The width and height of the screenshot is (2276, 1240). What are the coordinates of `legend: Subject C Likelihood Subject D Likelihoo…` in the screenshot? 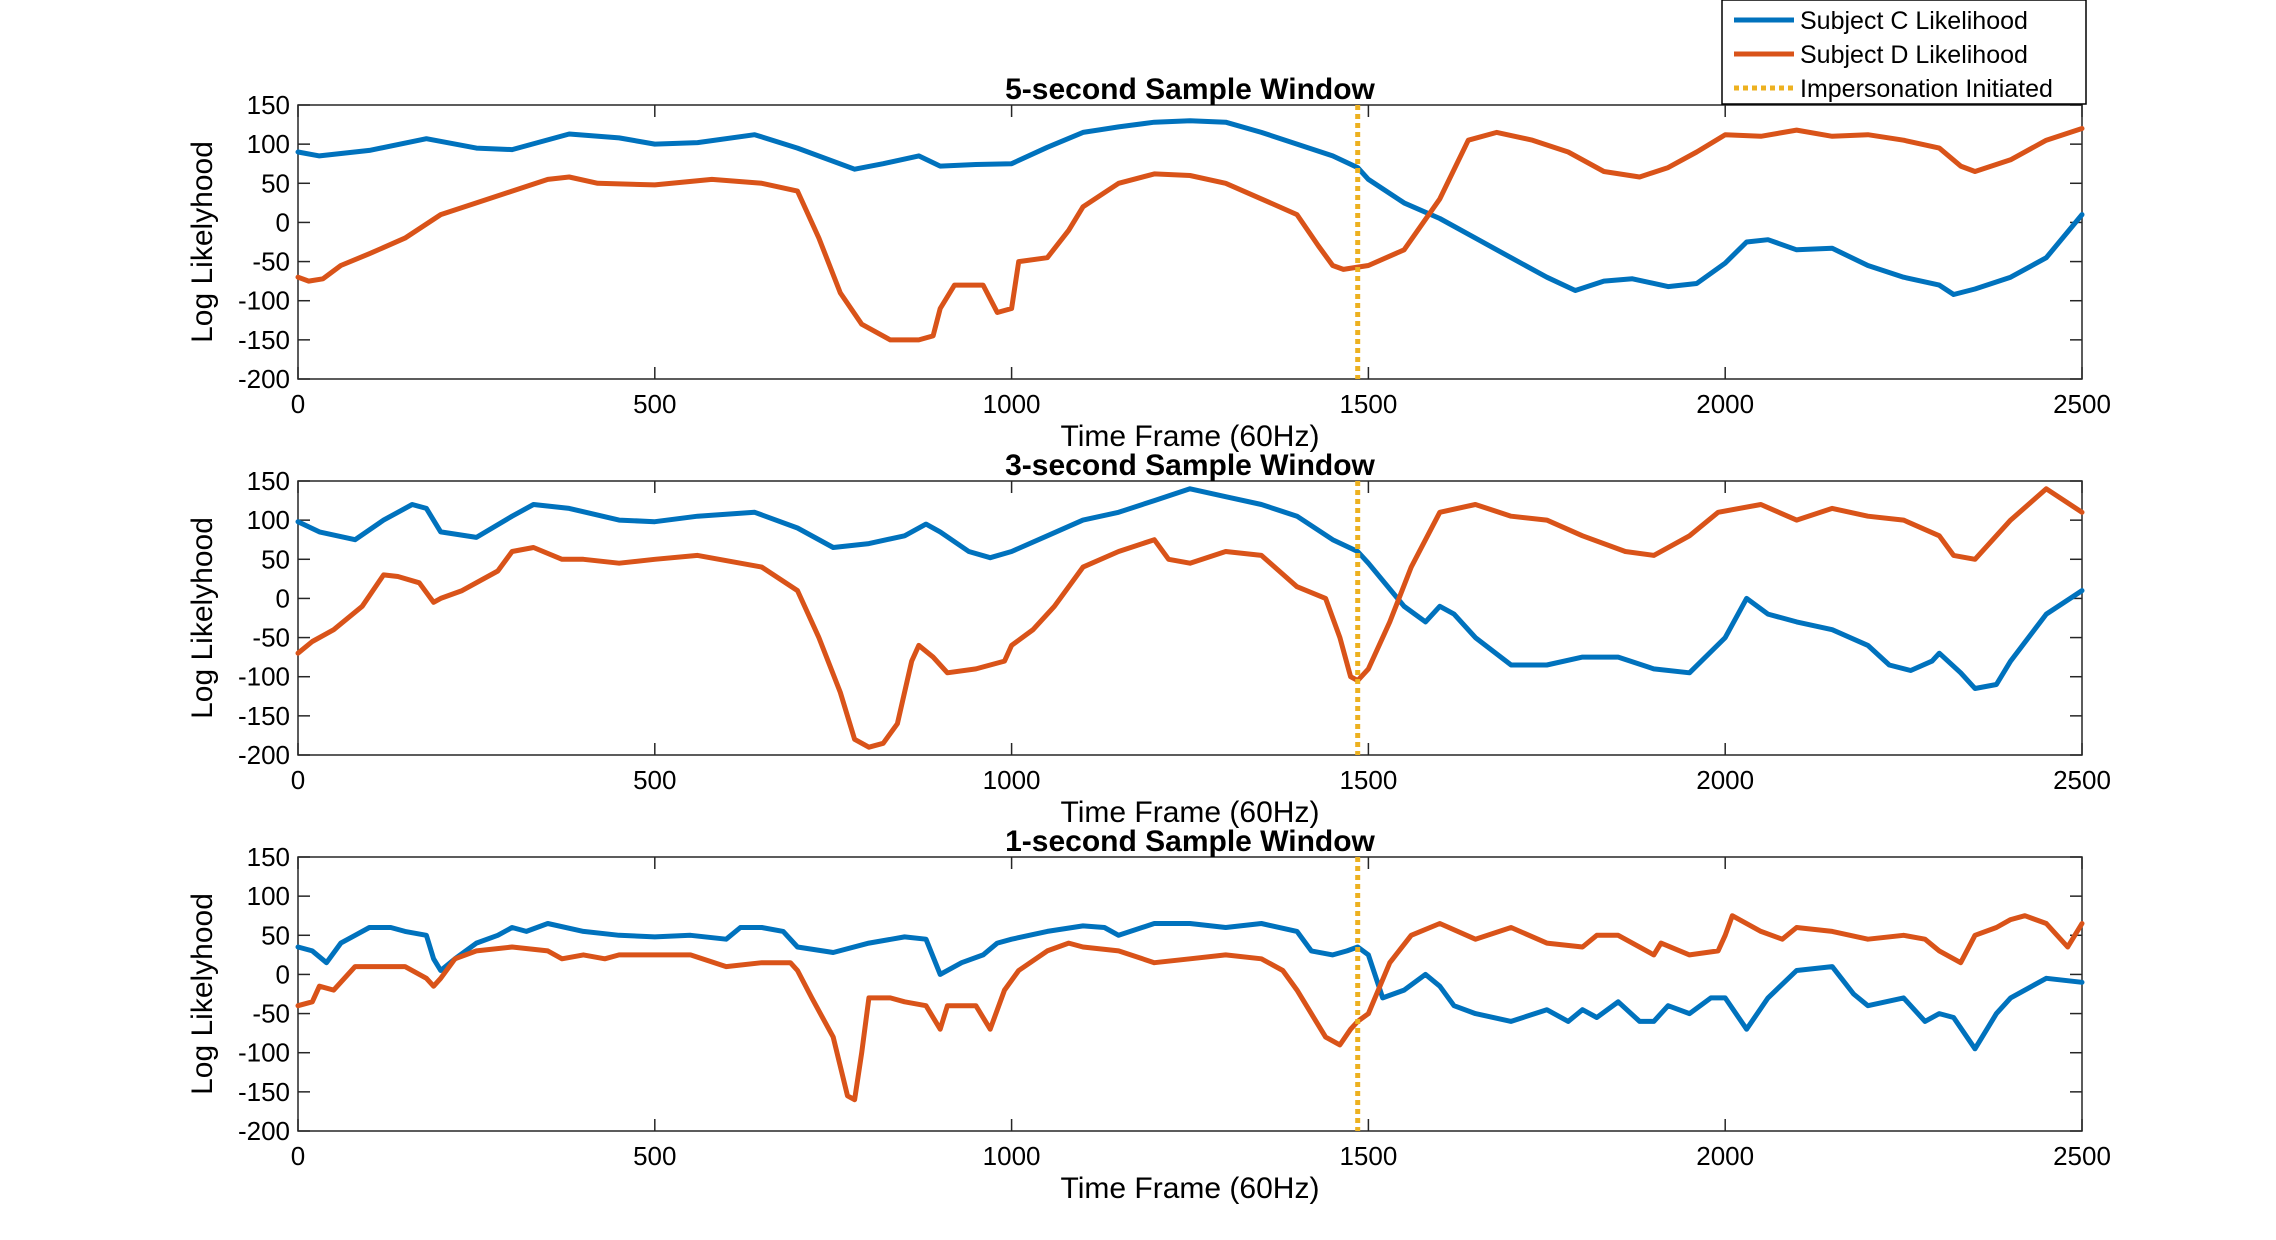 It's located at (1904, 52).